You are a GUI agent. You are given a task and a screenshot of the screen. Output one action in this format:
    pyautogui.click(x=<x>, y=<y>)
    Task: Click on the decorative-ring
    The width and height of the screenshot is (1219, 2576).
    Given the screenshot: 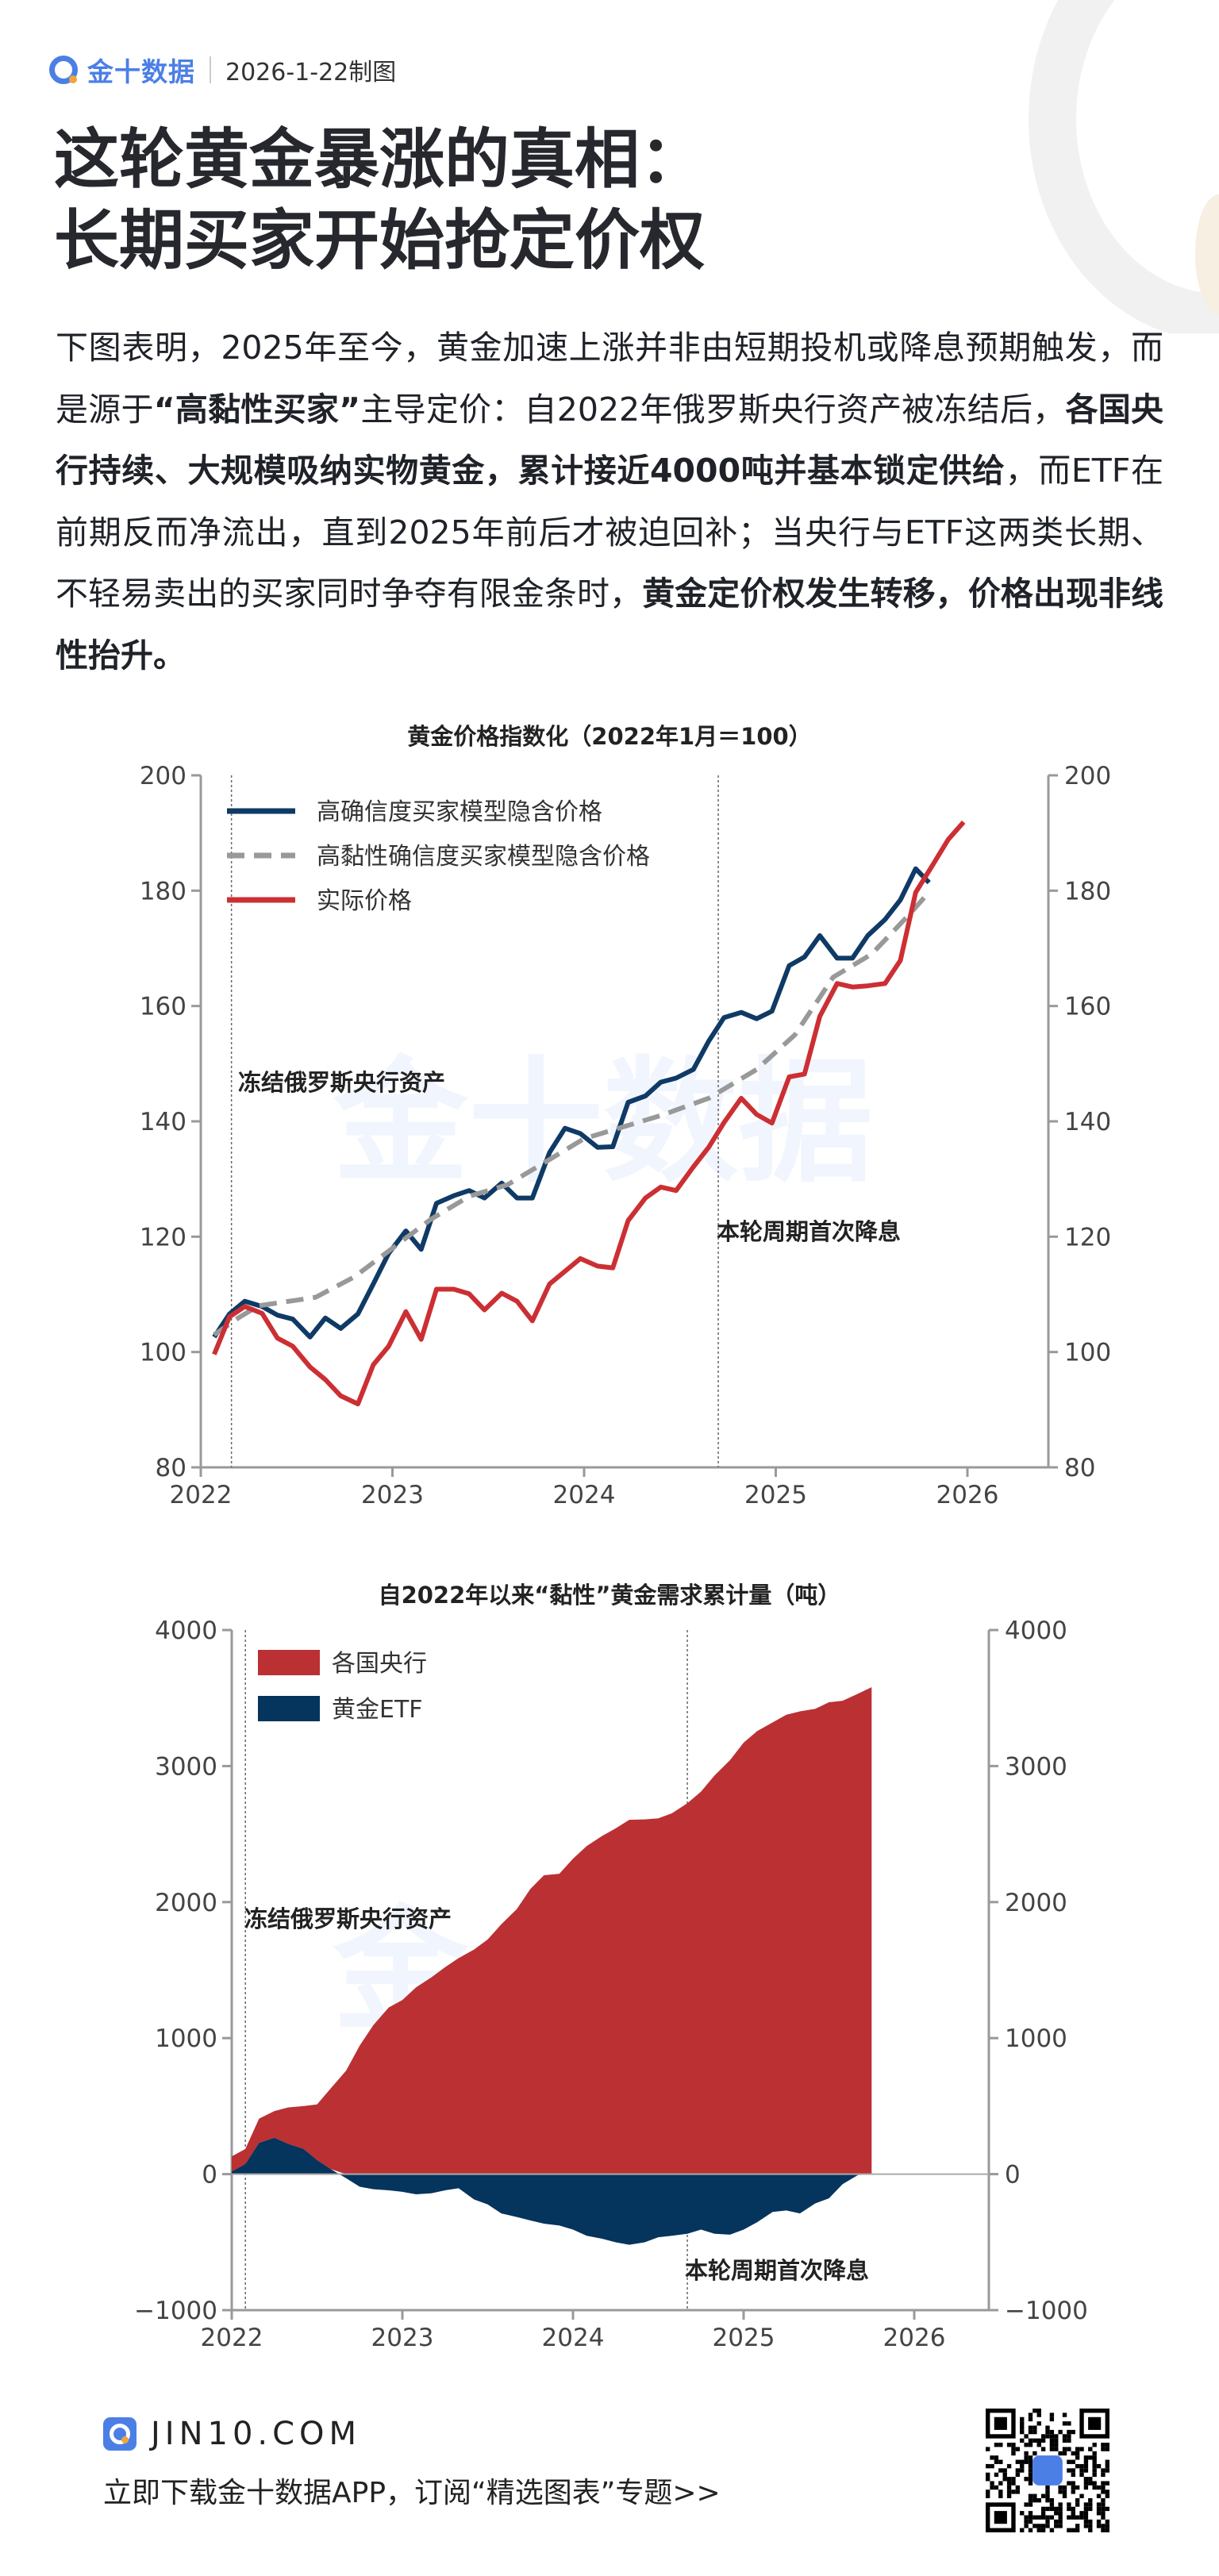 What is the action you would take?
    pyautogui.click(x=1124, y=166)
    